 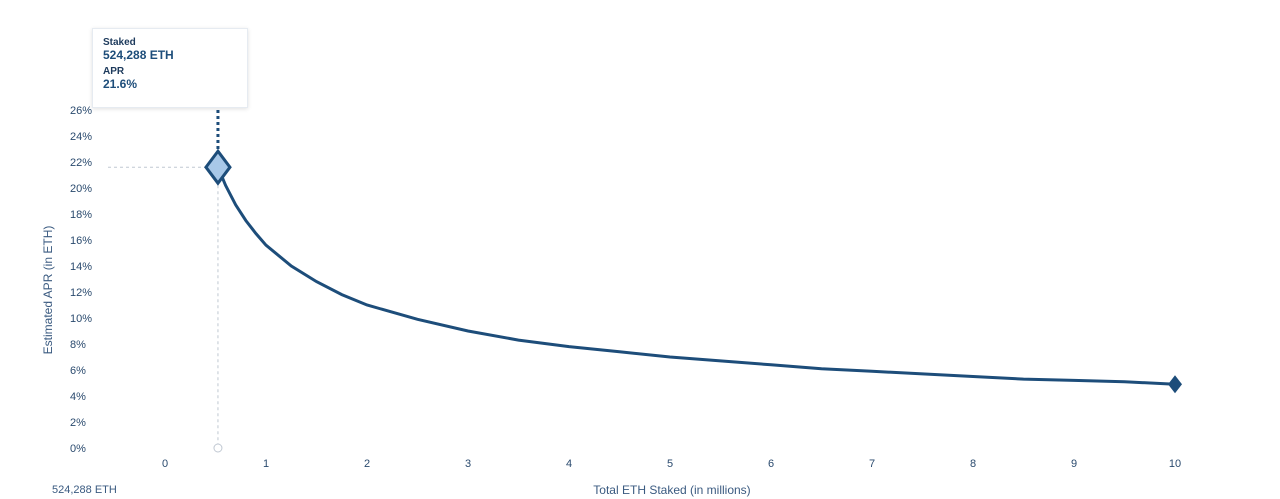 I want to click on y-tick-label: 8%, so click(x=78, y=345).